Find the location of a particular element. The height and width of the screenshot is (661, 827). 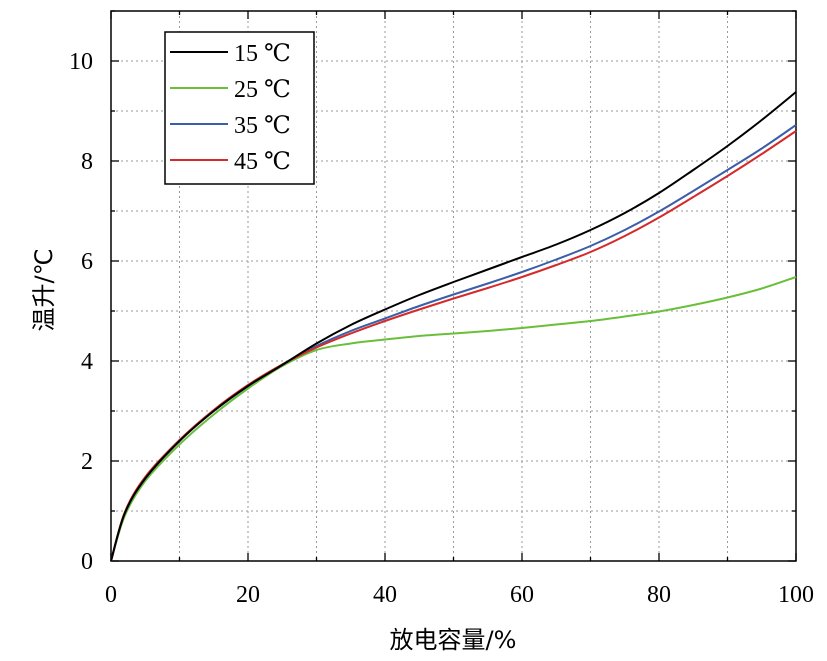

legend-label-2: 25 ℃ is located at coordinates (262, 90).